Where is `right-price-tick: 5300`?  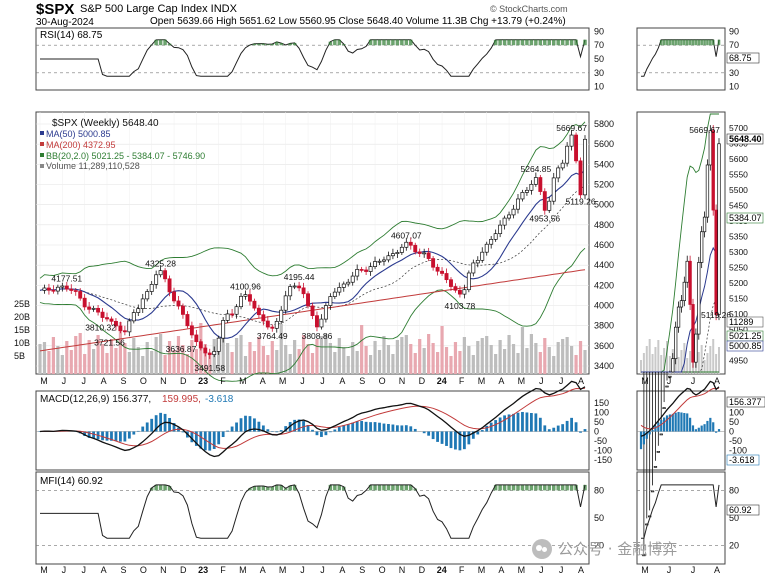
right-price-tick: 5300 is located at coordinates (738, 252).